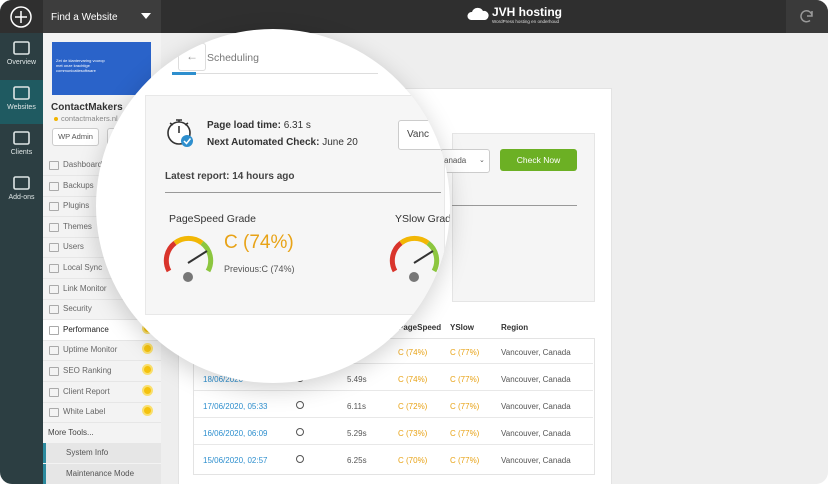  I want to click on dropdown-arrow, so click(146, 16).